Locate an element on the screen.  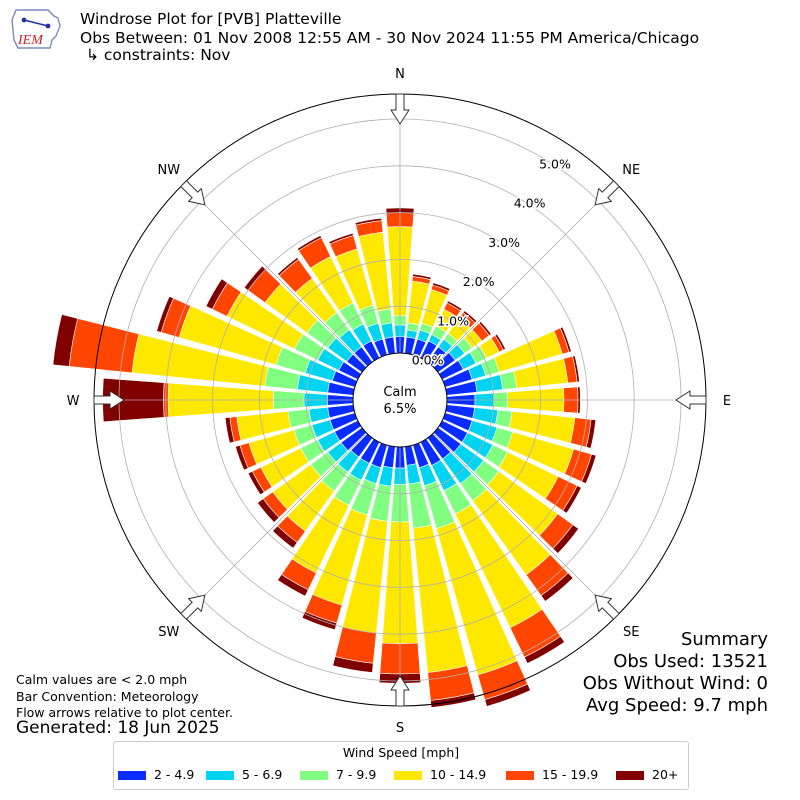
radial-tick-label: 5.0% is located at coordinates (555, 163).